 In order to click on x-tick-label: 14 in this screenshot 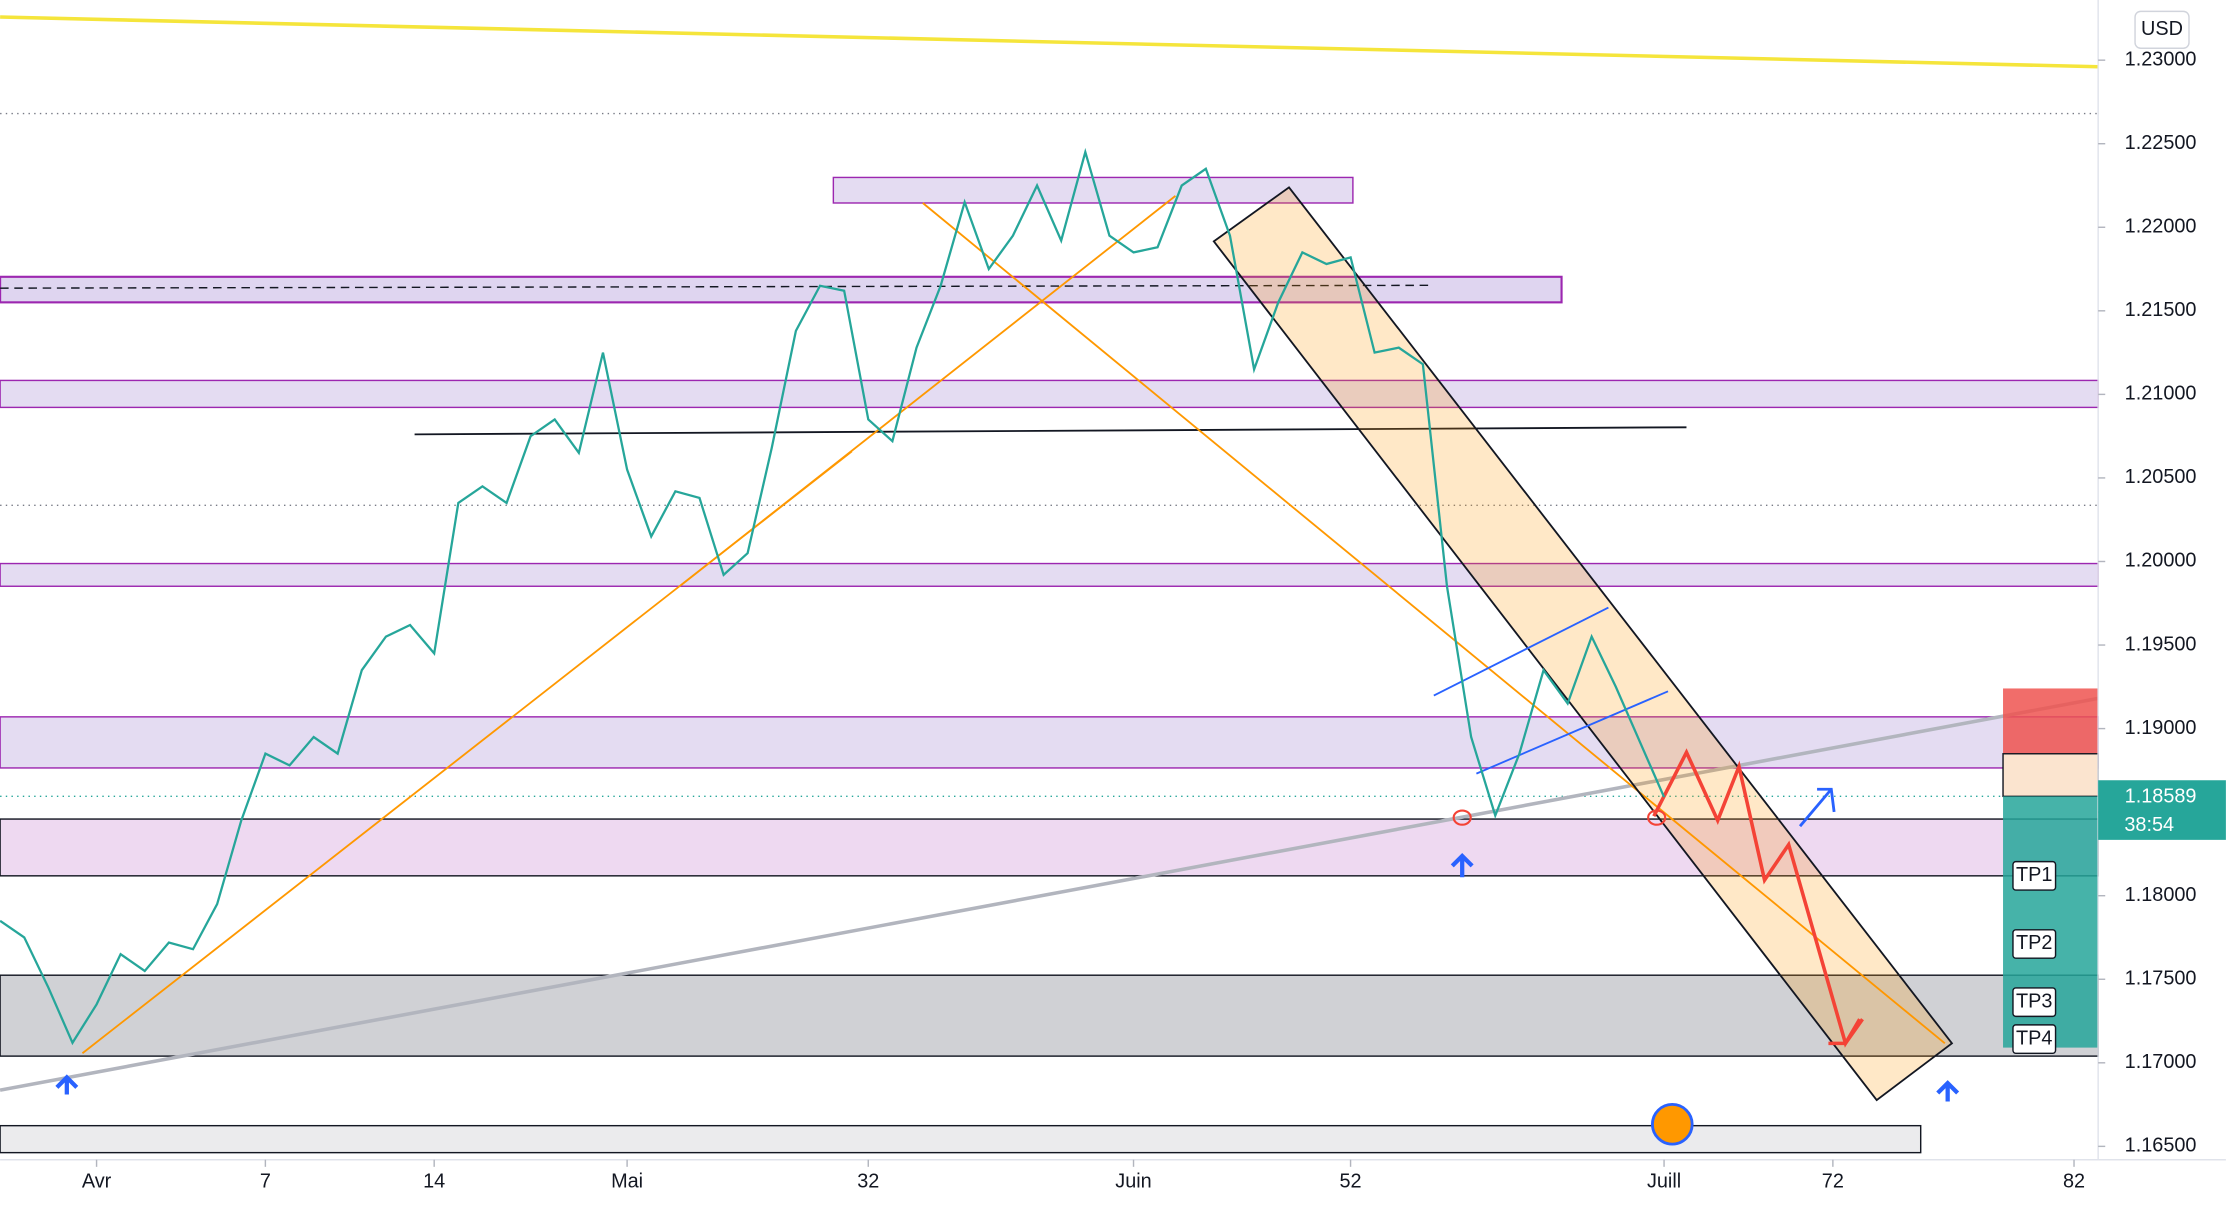, I will do `click(434, 1182)`.